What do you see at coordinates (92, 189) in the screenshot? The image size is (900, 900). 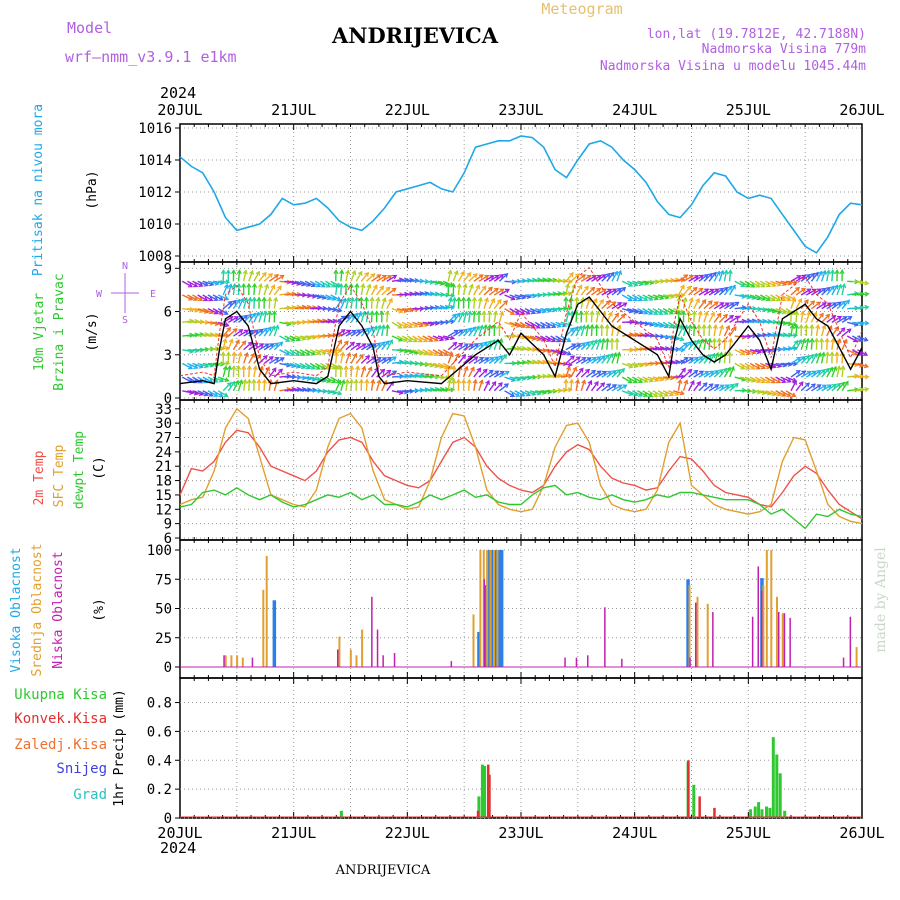 I see `pressure-unit: (hPa)` at bounding box center [92, 189].